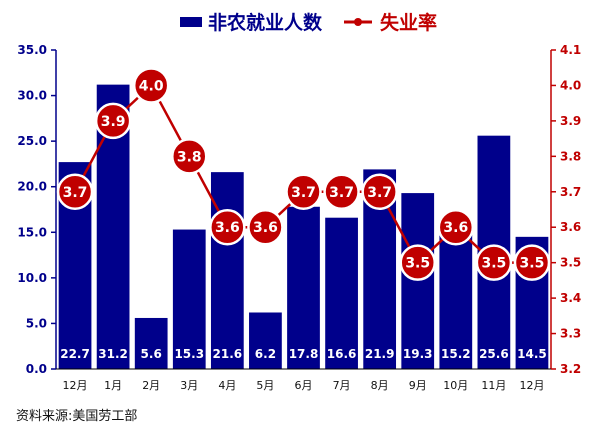 The image size is (605, 432). What do you see at coordinates (570, 298) in the screenshot?
I see `right-axis-tick-label: 3.4` at bounding box center [570, 298].